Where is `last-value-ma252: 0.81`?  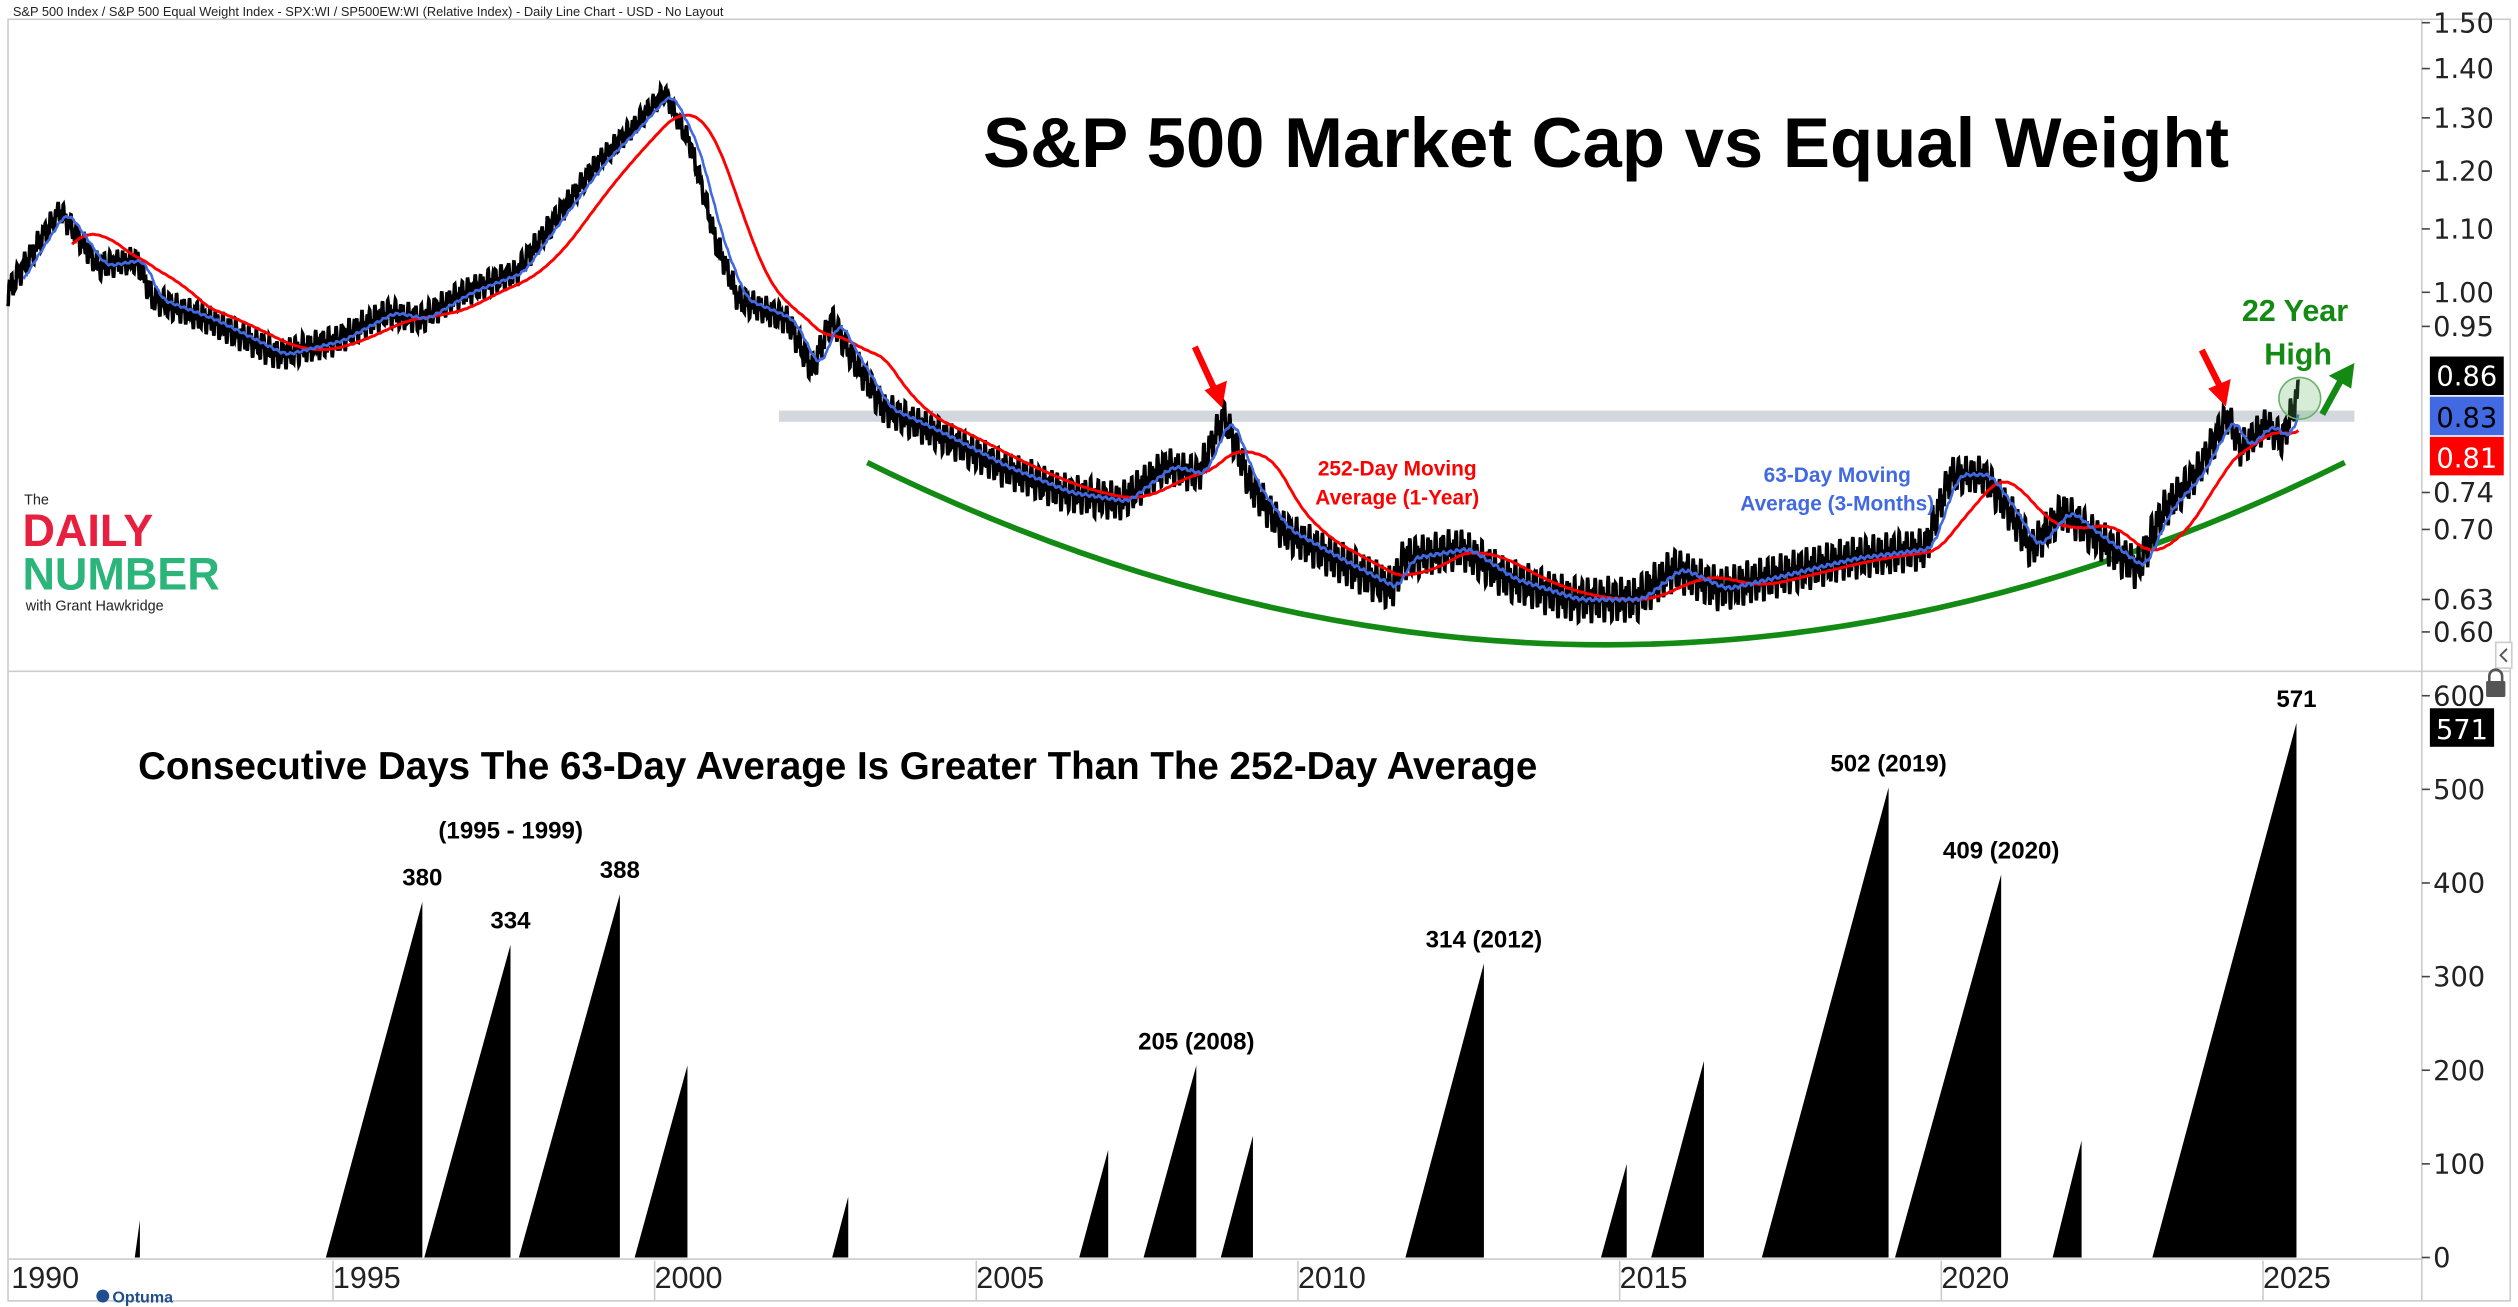 last-value-ma252: 0.81 is located at coordinates (2466, 456).